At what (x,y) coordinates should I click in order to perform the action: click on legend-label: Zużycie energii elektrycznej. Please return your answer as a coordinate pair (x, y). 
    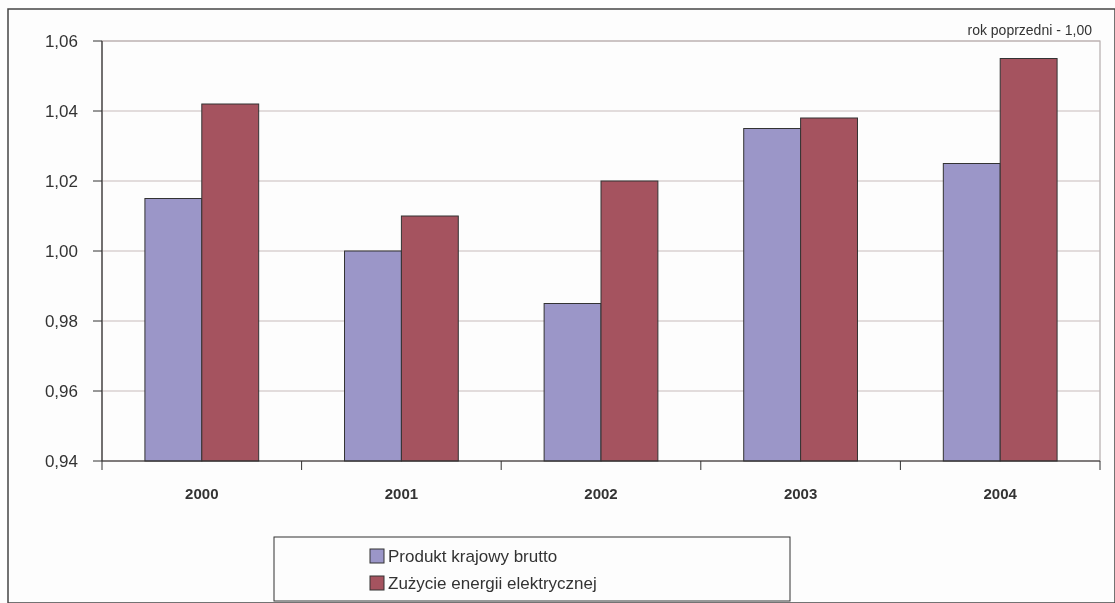
    Looking at the image, I should click on (492, 583).